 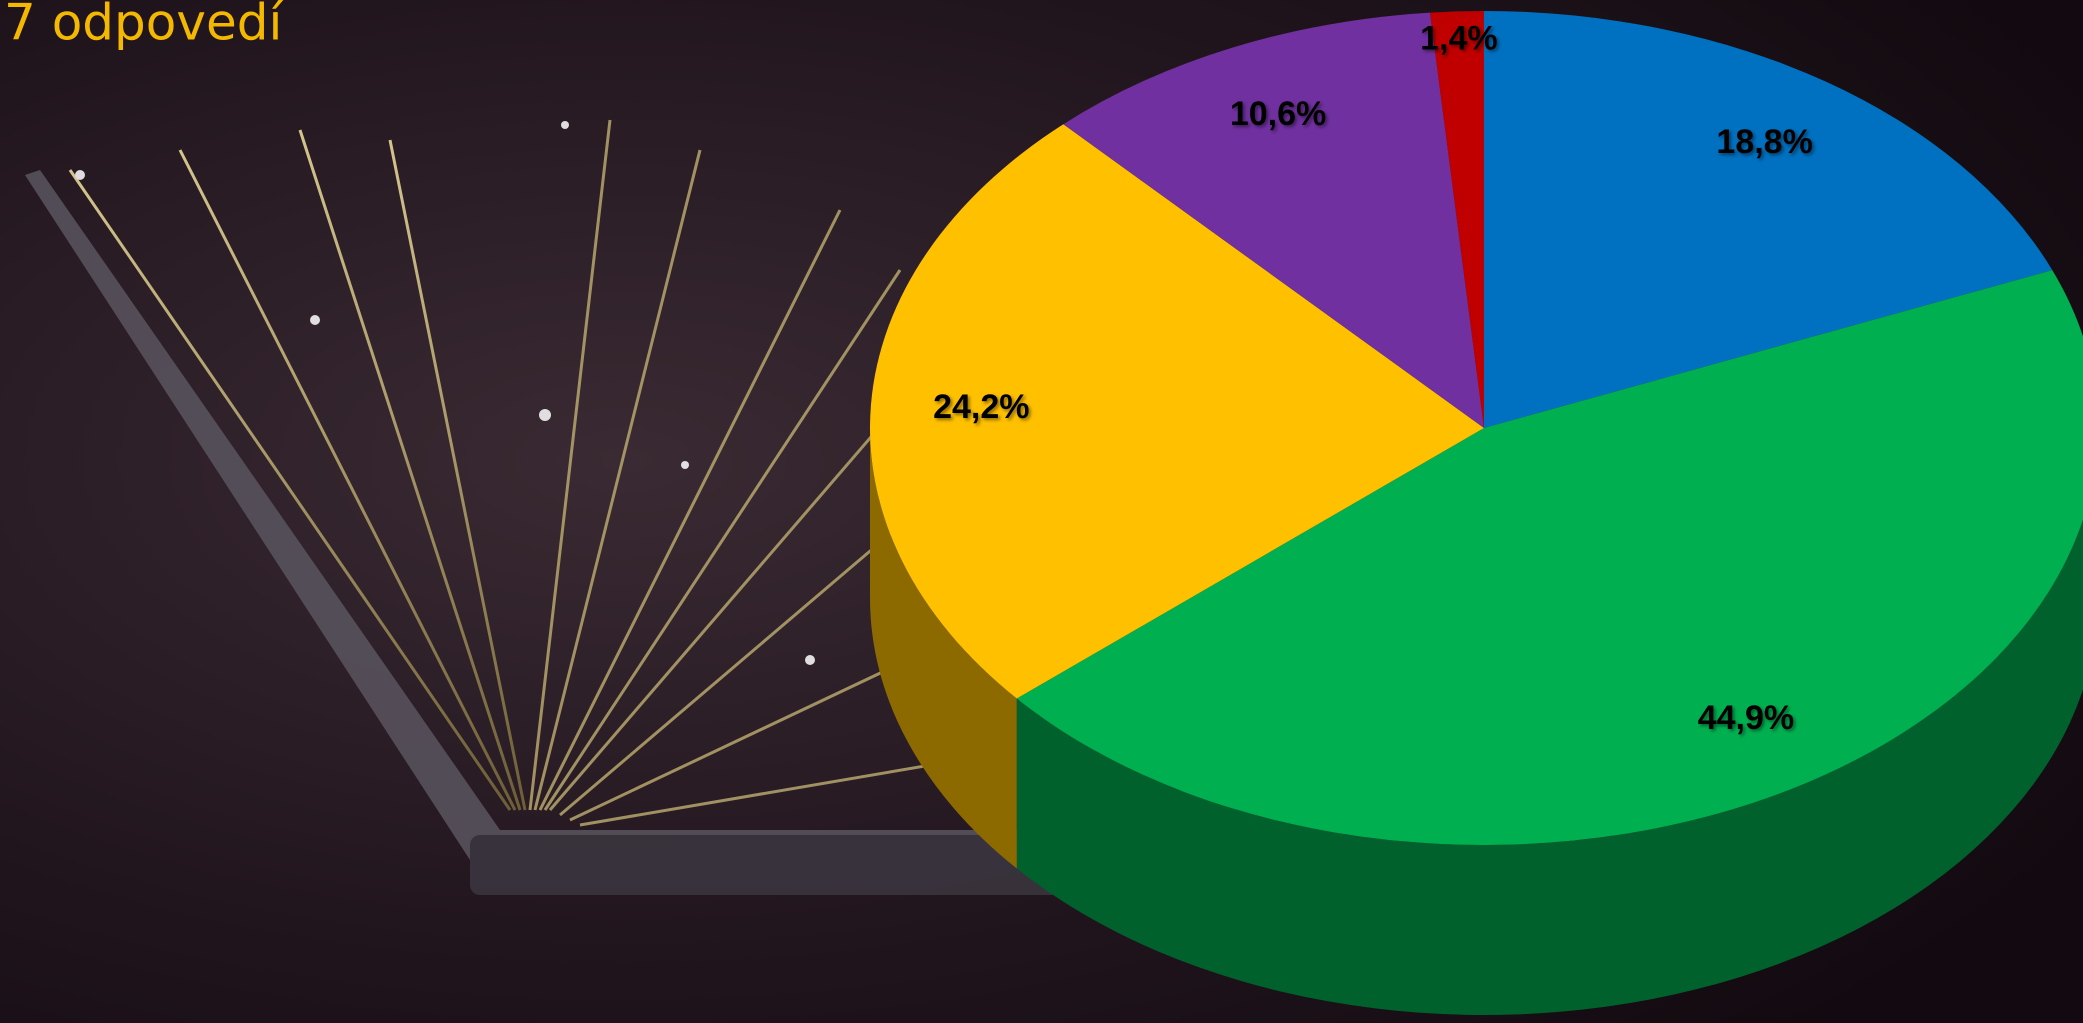 What do you see at coordinates (1764, 142) in the screenshot?
I see `data-label: 18,8%` at bounding box center [1764, 142].